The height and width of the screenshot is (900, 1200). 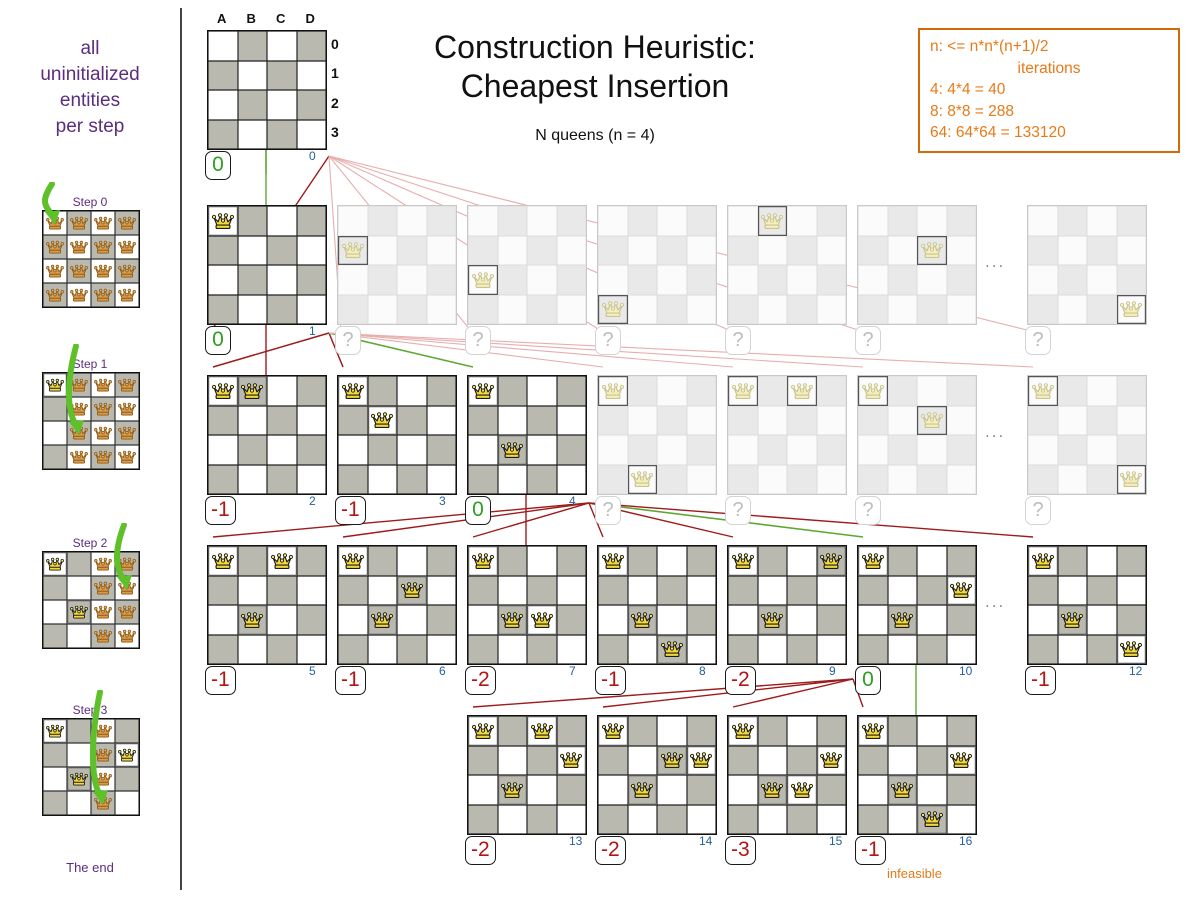 I want to click on sidebar-end-label: The end, so click(x=90, y=867).